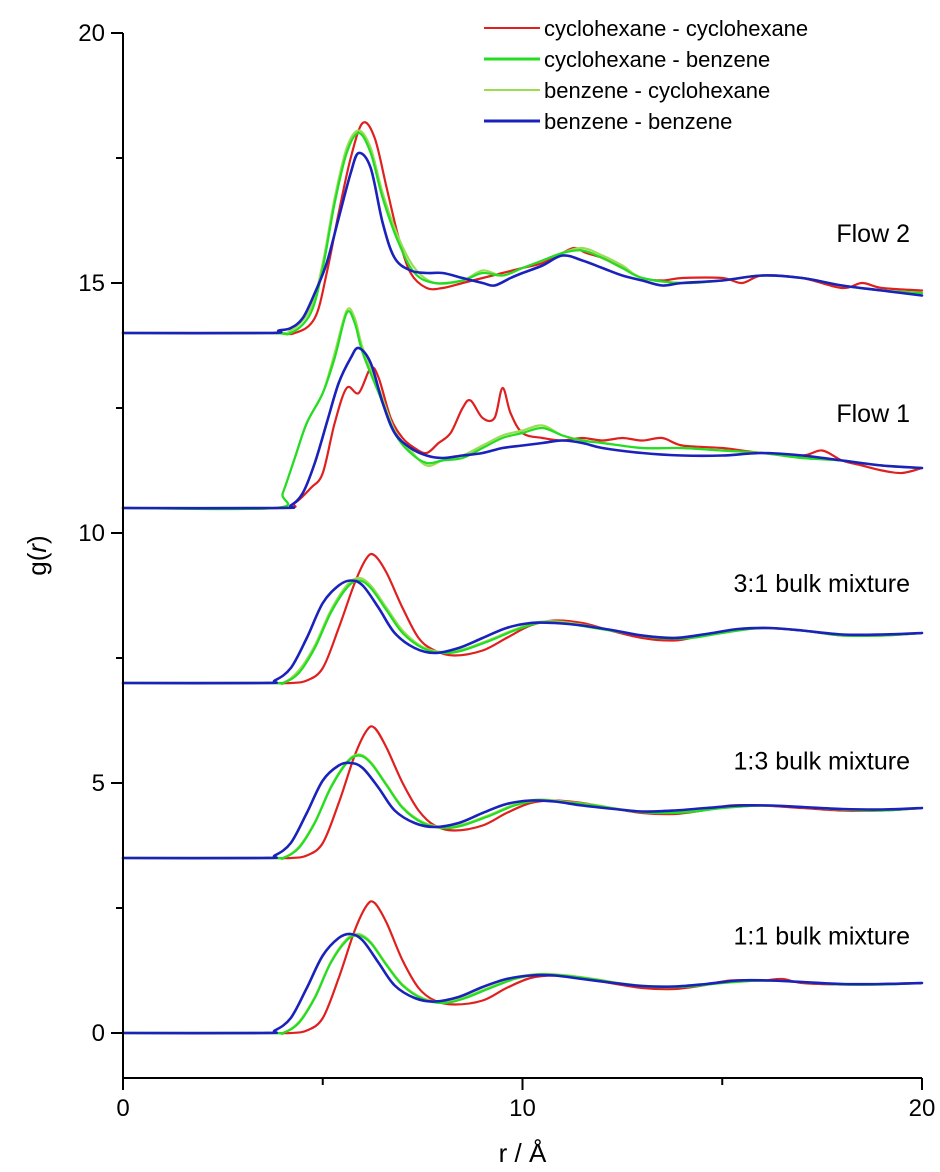  I want to click on y-axis-title-close: ), so click(37, 539).